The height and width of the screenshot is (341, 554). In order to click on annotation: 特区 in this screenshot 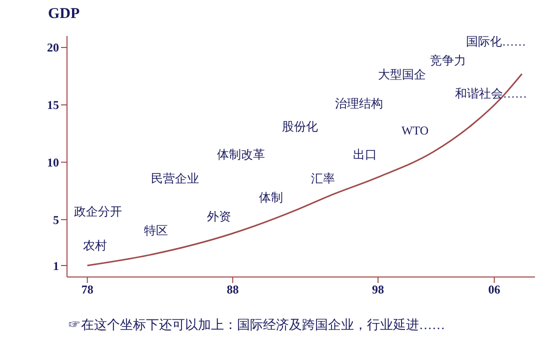, I will do `click(156, 231)`.